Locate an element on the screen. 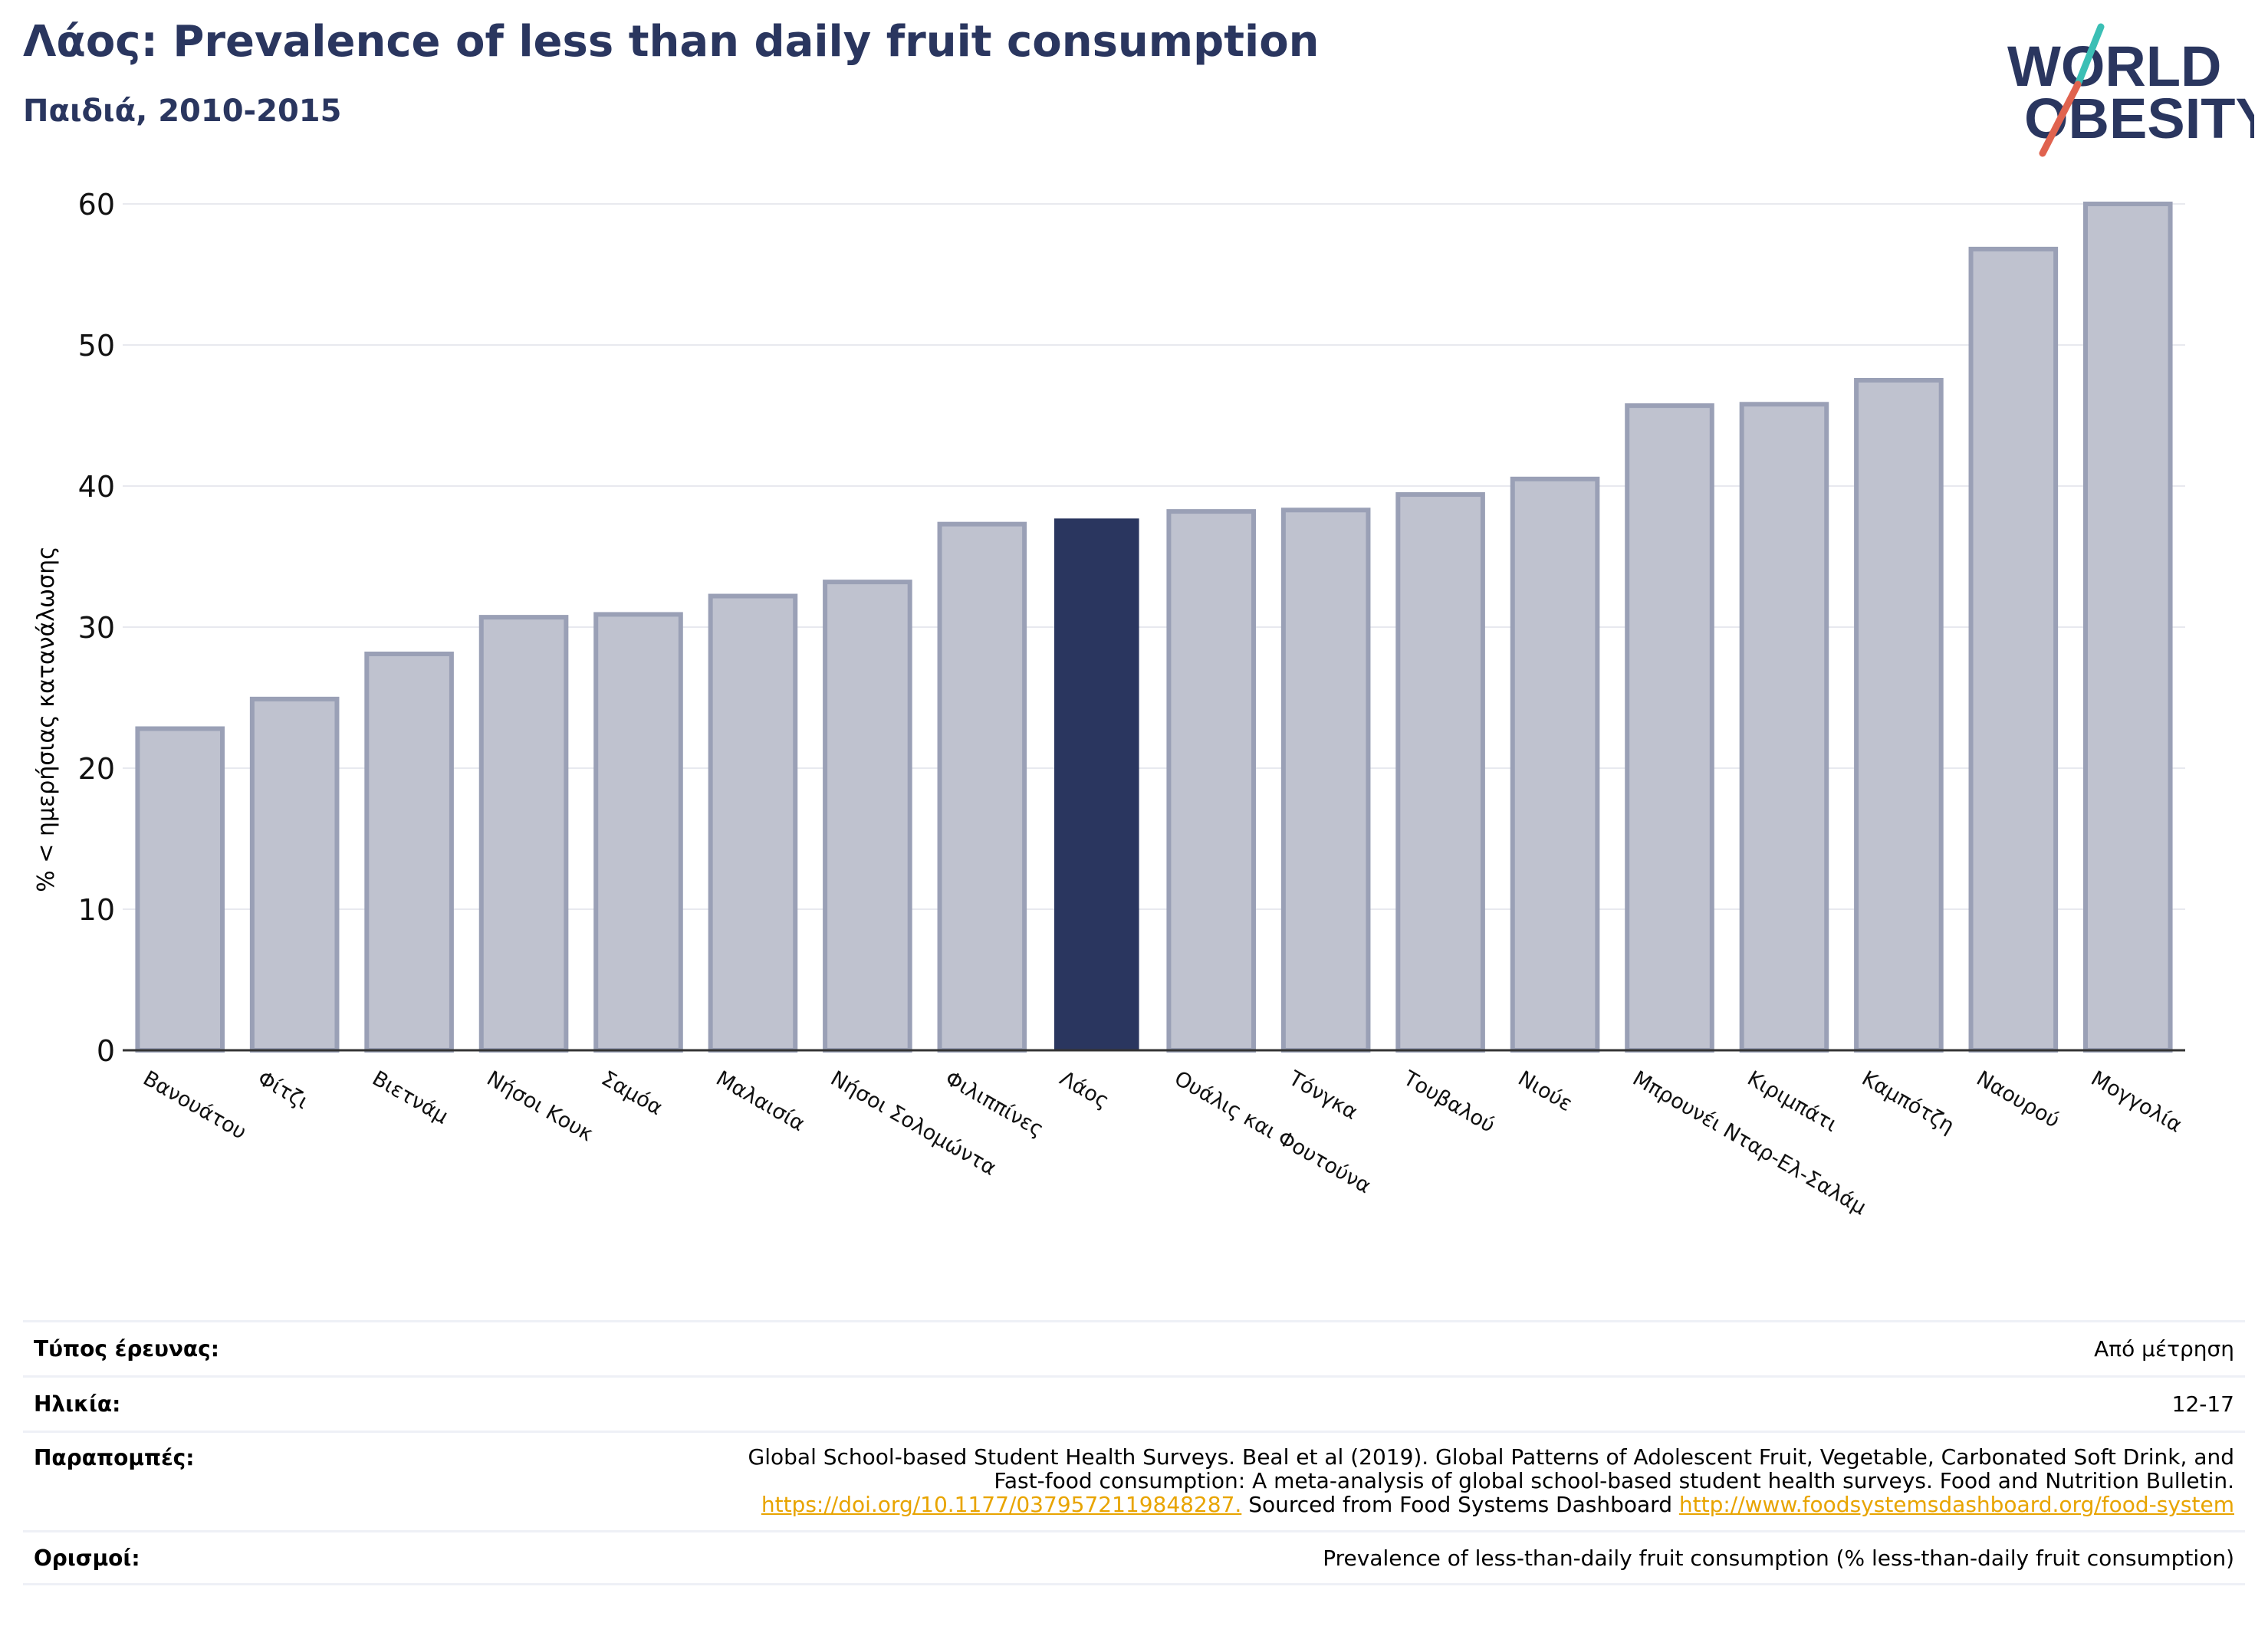  y-axis-label: % < ημερήσιας κατανάλωσης is located at coordinates (46, 719).